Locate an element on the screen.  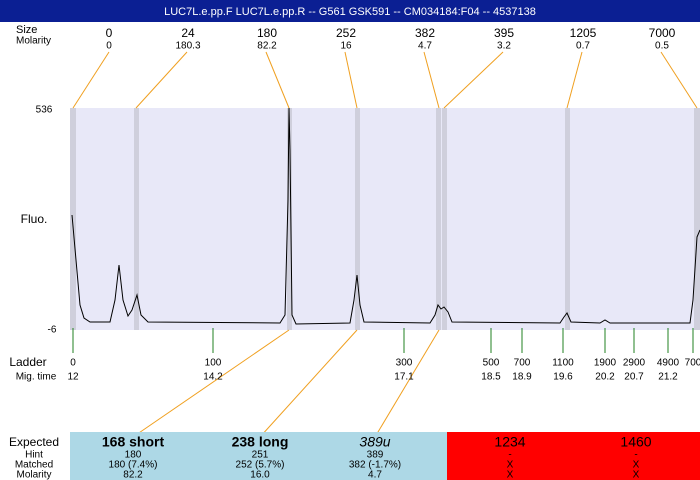
ladder-size: 0 is located at coordinates (73, 363).